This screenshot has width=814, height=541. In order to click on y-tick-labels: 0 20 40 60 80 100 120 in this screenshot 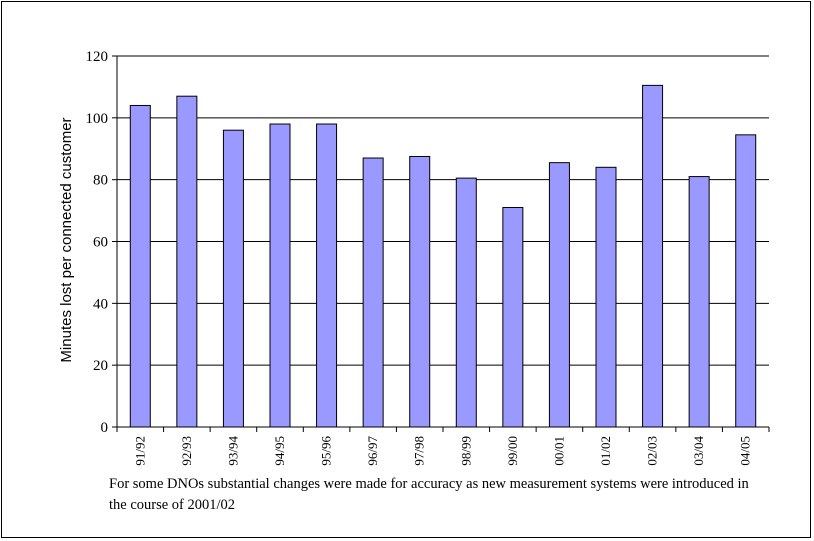, I will do `click(97, 242)`.